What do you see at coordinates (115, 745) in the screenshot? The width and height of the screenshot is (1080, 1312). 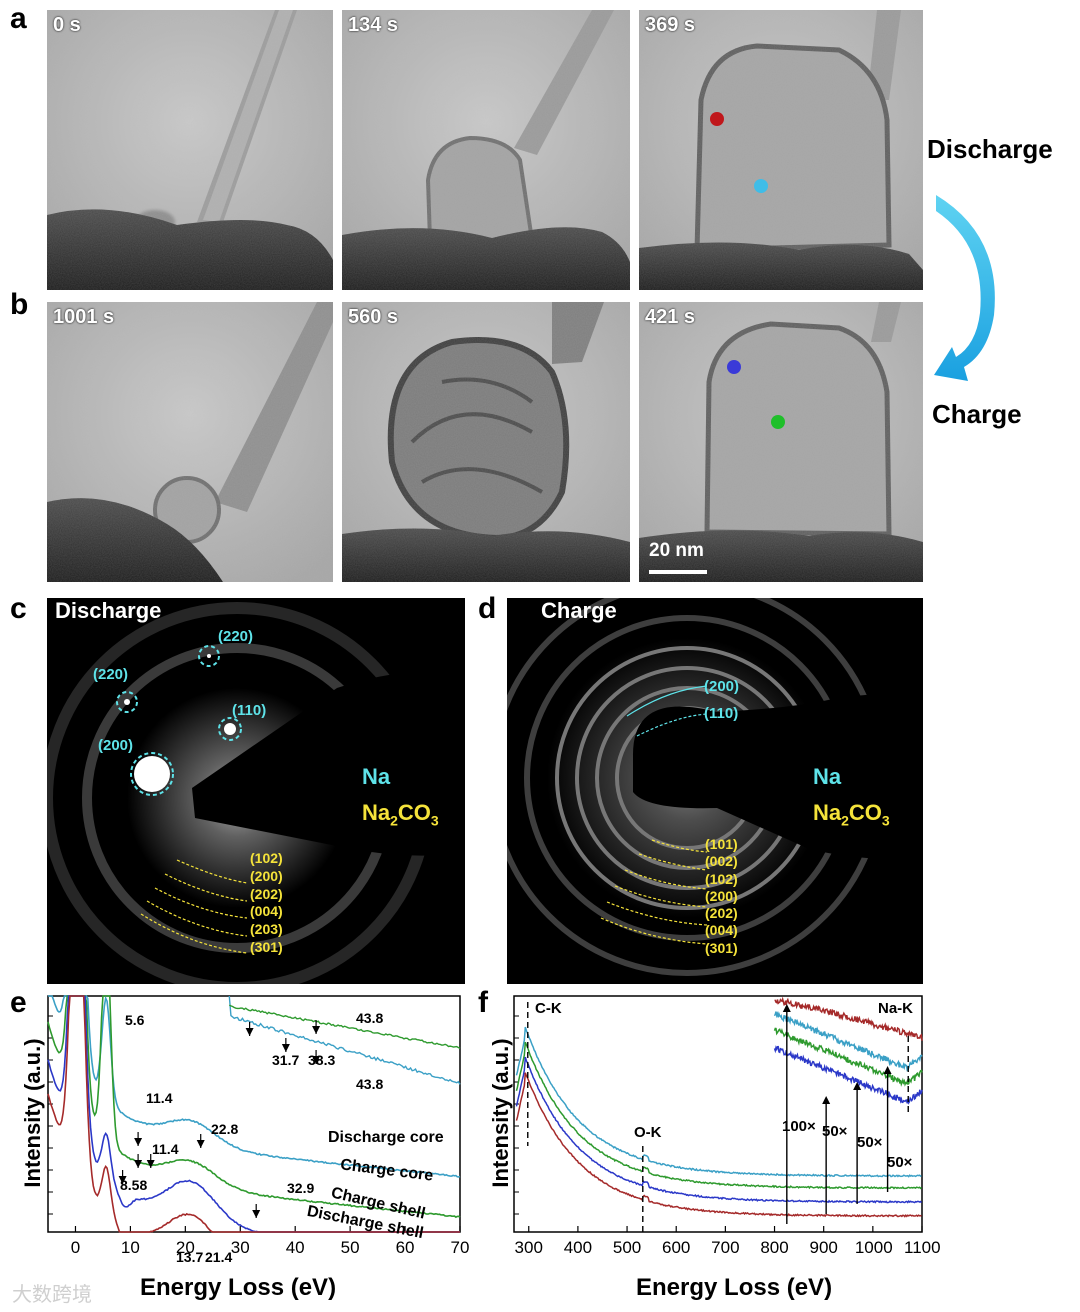 I see `spot-label: (200)` at bounding box center [115, 745].